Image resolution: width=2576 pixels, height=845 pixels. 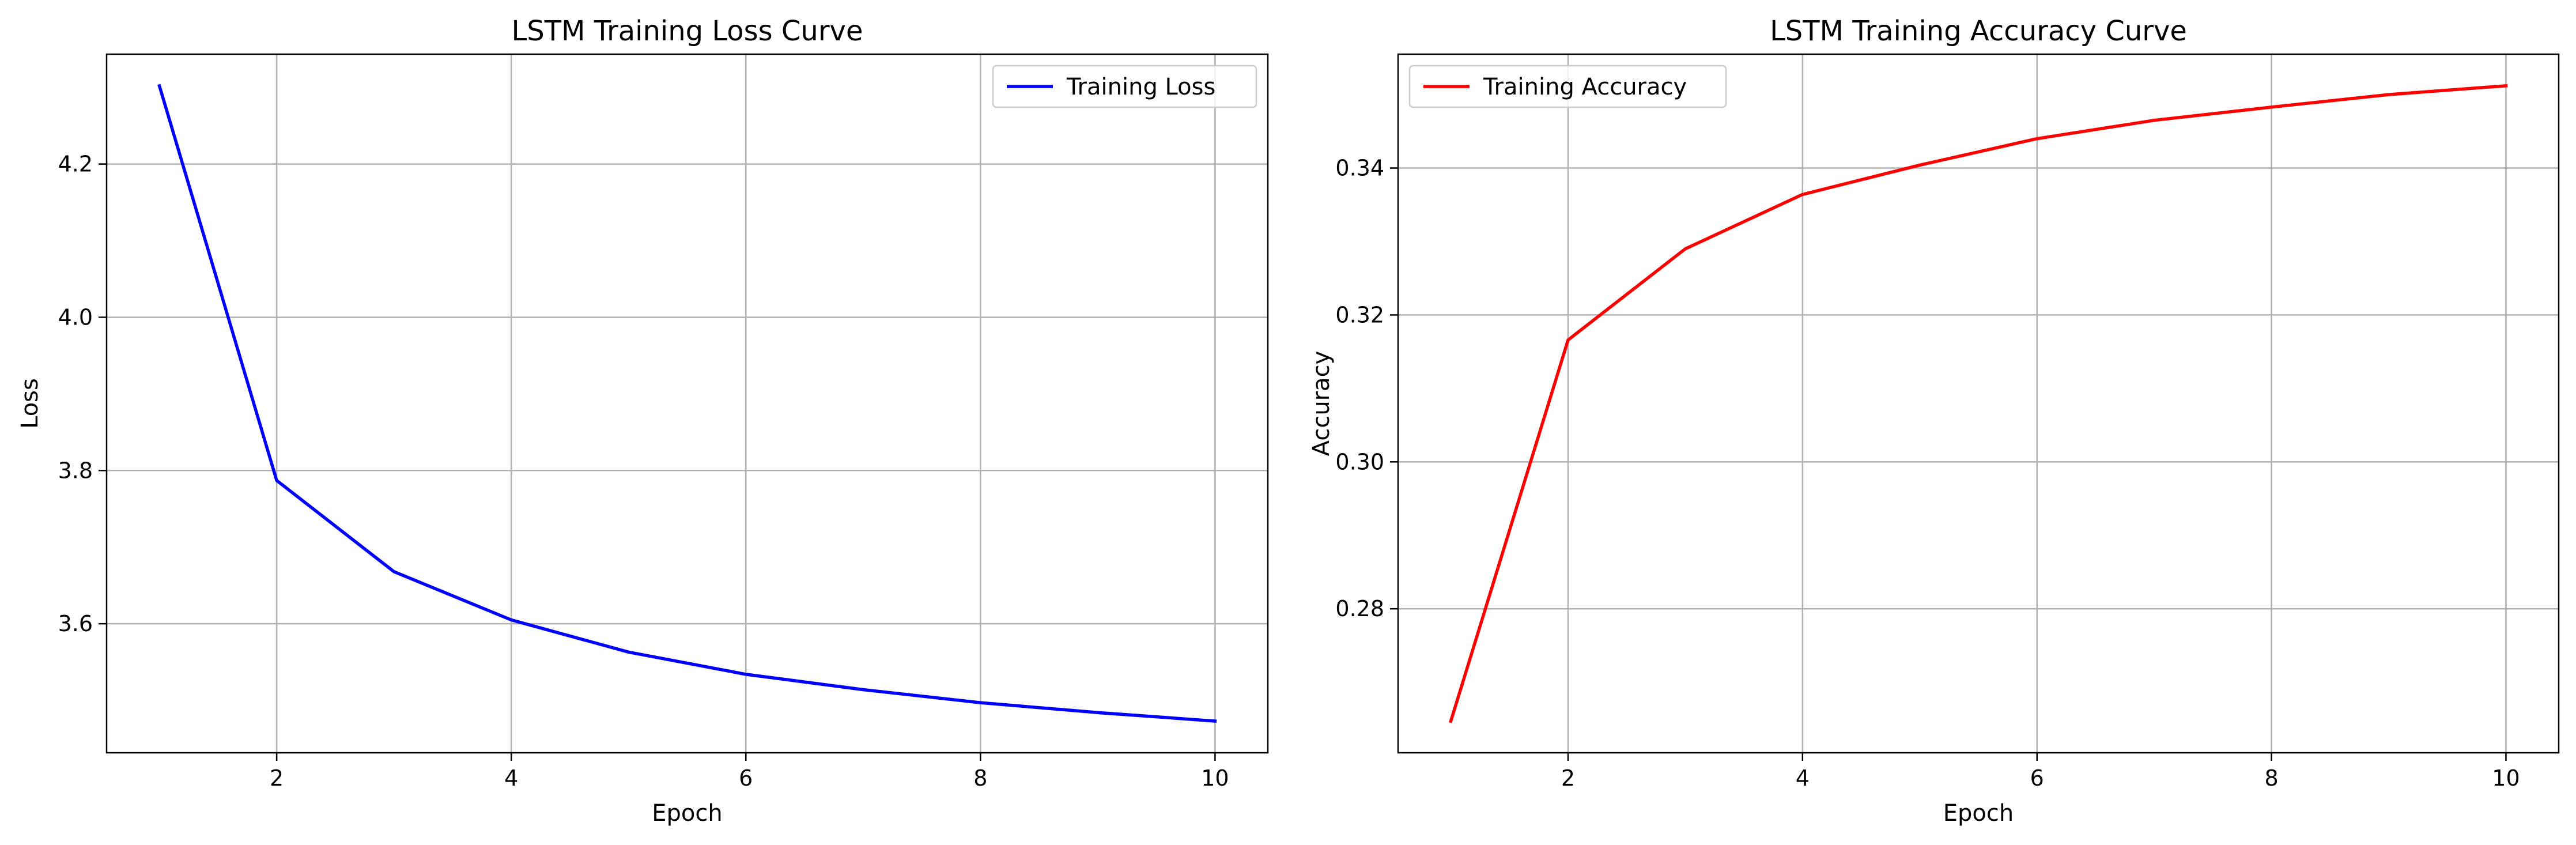 I want to click on loss-x-tick-label: 6, so click(x=746, y=778).